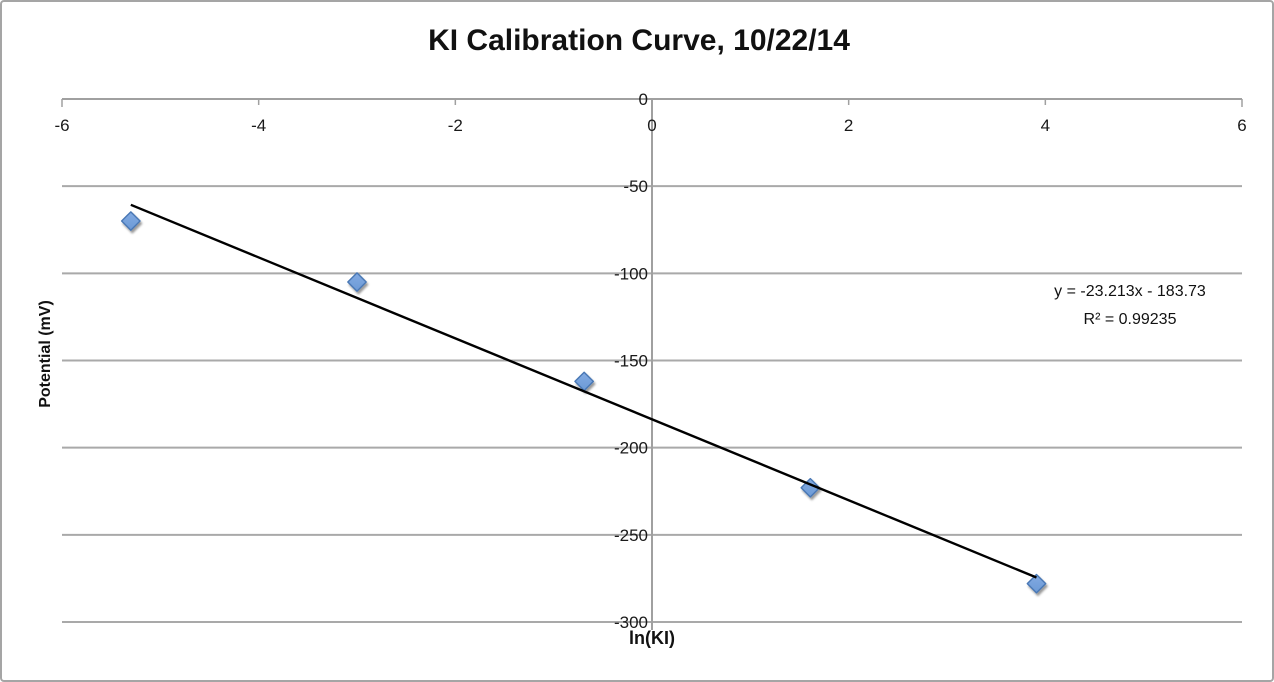 The width and height of the screenshot is (1274, 682). I want to click on y-axis-title: Potential (mV), so click(45, 354).